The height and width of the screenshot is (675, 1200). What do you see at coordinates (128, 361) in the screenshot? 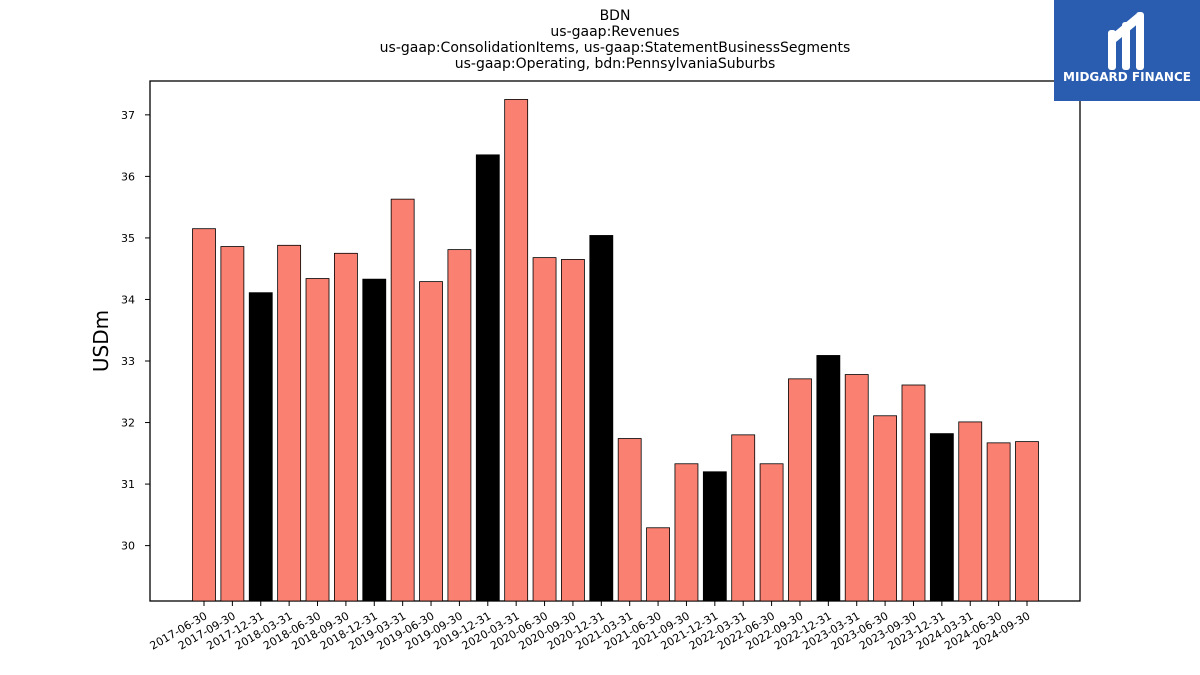
I see `y-tick-label: 33` at bounding box center [128, 361].